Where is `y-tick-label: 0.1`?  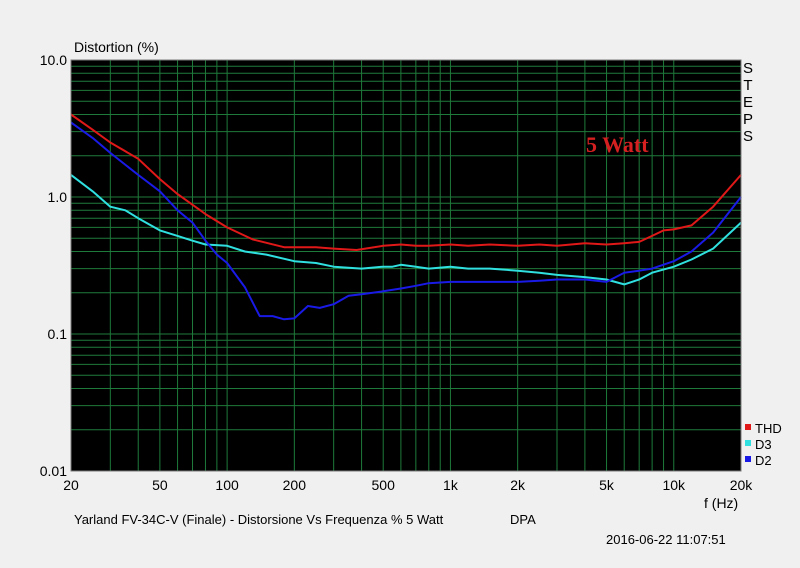
y-tick-label: 0.1 is located at coordinates (58, 334).